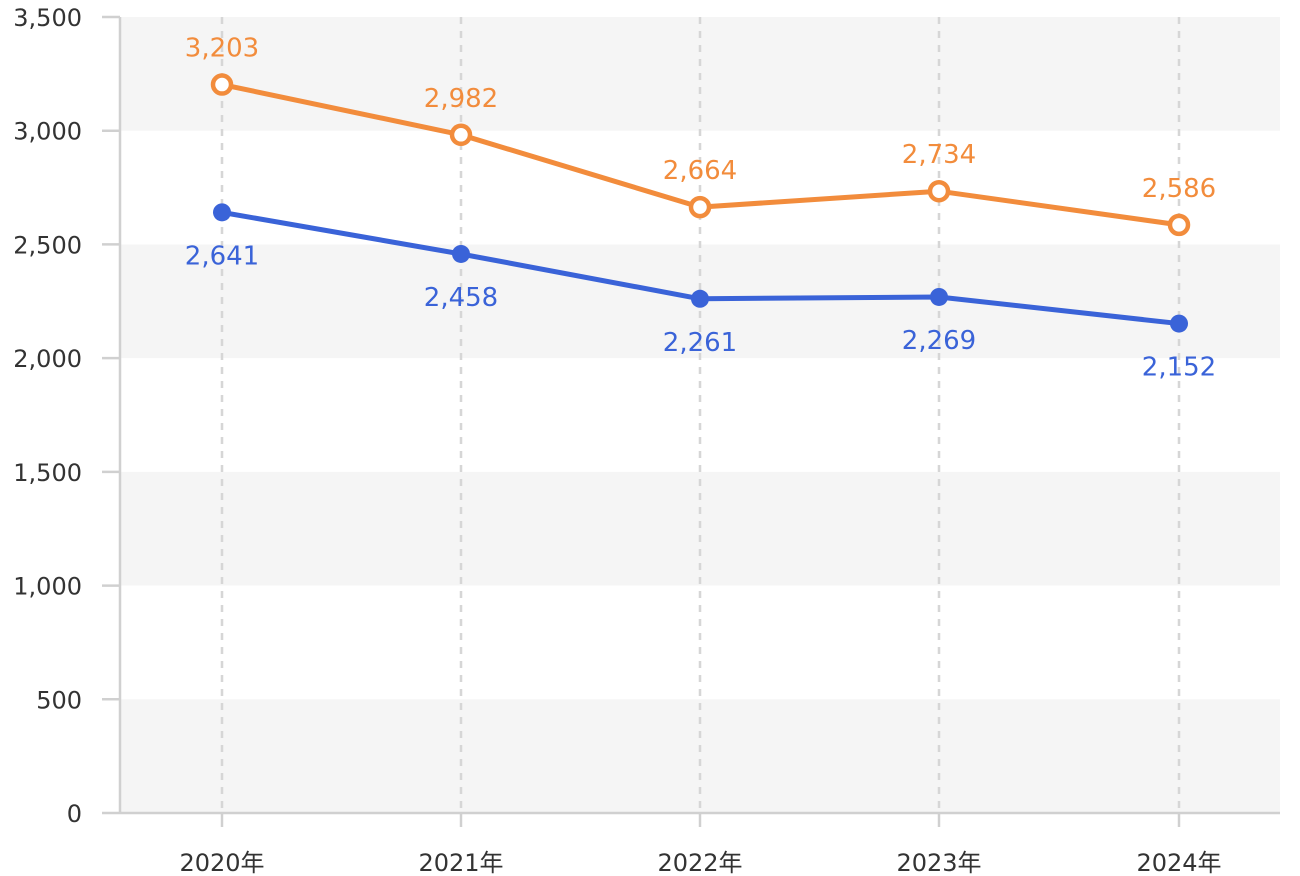 This screenshot has height=876, width=1300. What do you see at coordinates (461, 298) in the screenshot?
I see `data-label: 2,458` at bounding box center [461, 298].